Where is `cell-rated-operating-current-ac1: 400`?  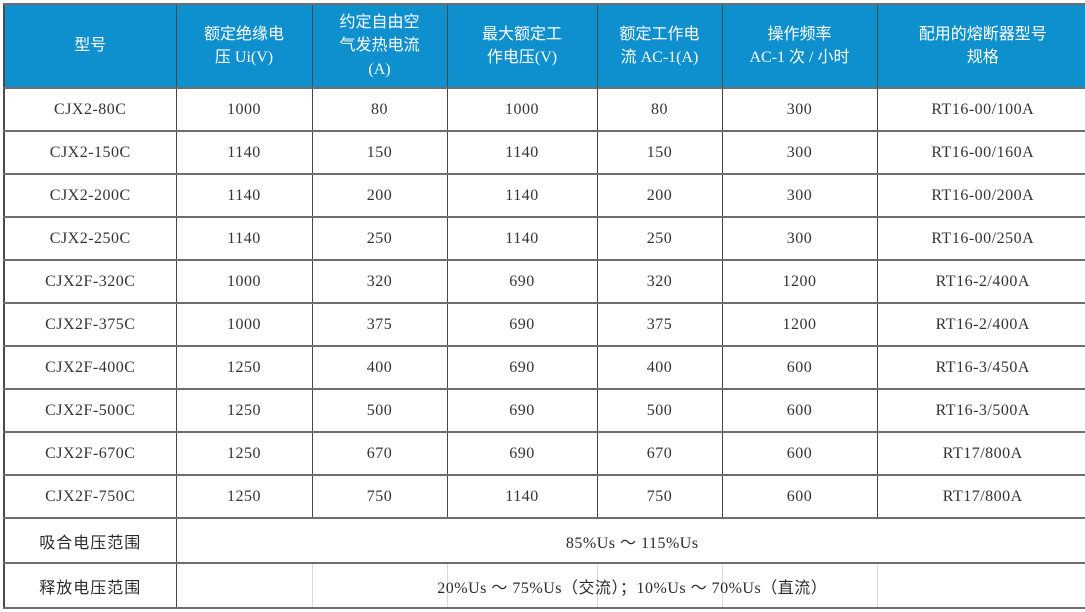 cell-rated-operating-current-ac1: 400 is located at coordinates (659, 367).